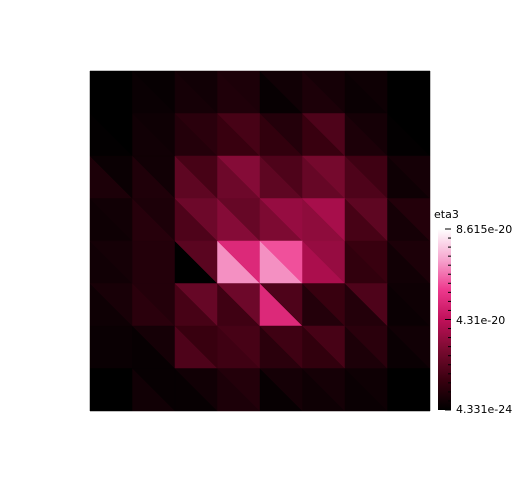  Describe the element at coordinates (484, 409) in the screenshot. I see `colorbar-min-label: 4.331e-24` at that location.